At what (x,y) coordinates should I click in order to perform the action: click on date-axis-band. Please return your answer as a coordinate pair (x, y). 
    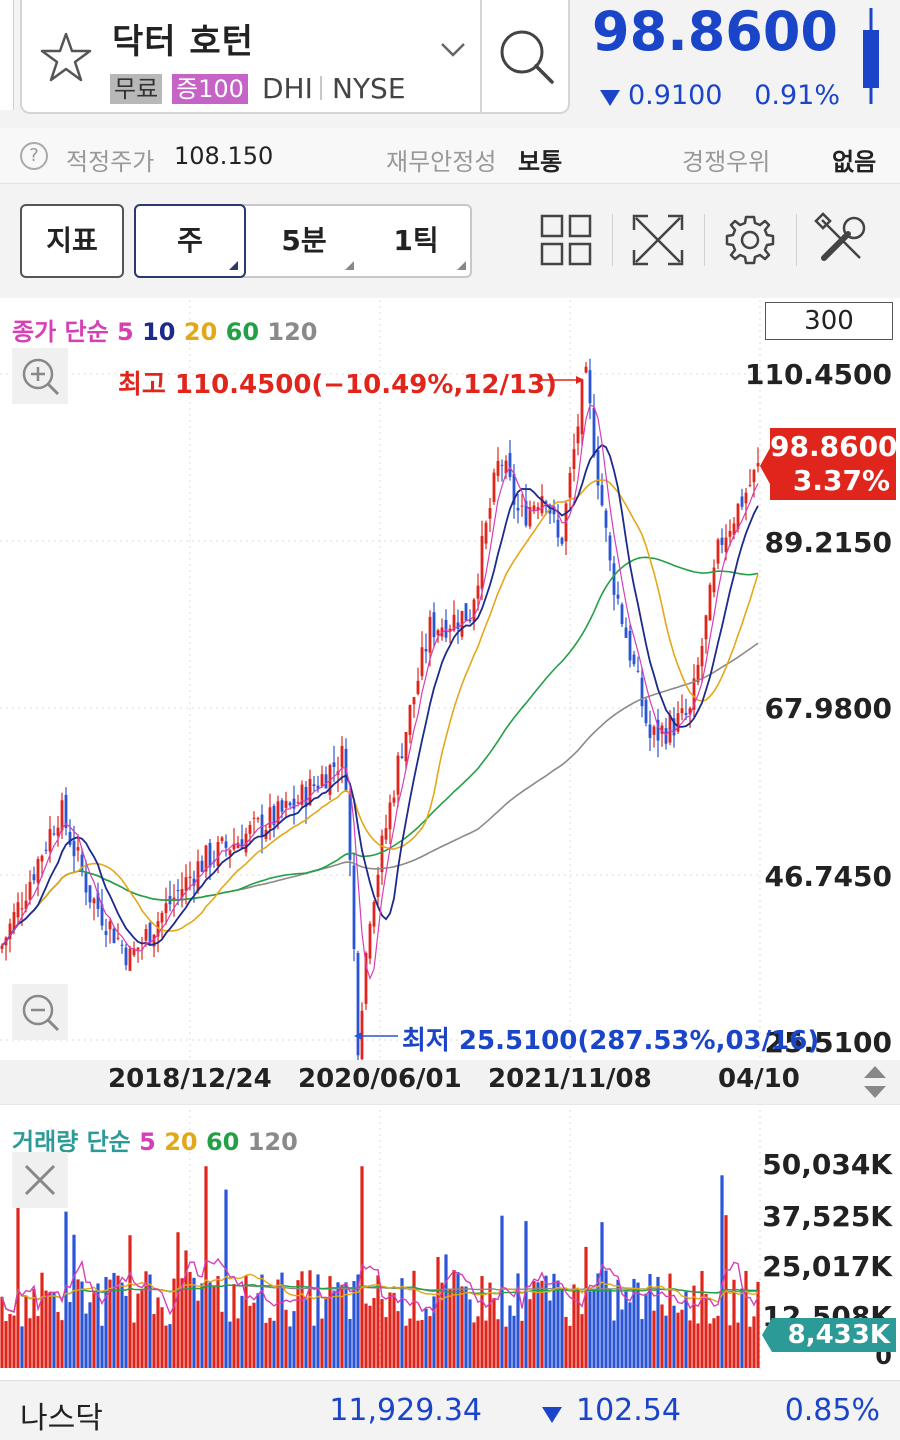
    Looking at the image, I should click on (450, 1082).